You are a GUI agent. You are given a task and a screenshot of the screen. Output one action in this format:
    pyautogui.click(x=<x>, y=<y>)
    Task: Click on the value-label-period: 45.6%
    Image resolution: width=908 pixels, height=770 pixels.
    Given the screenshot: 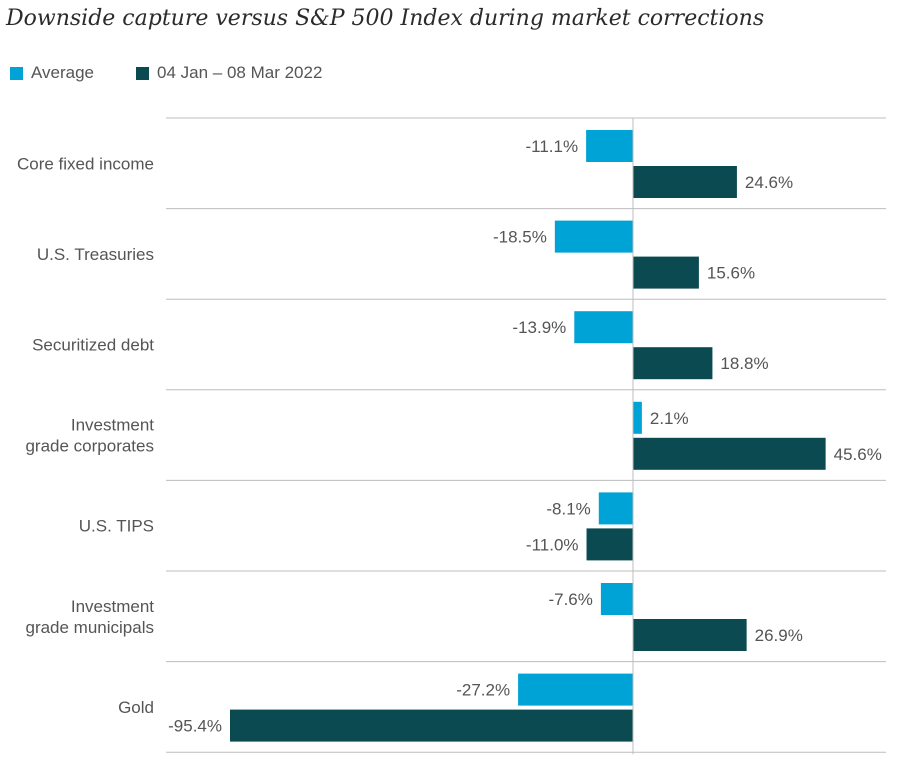 What is the action you would take?
    pyautogui.click(x=858, y=454)
    